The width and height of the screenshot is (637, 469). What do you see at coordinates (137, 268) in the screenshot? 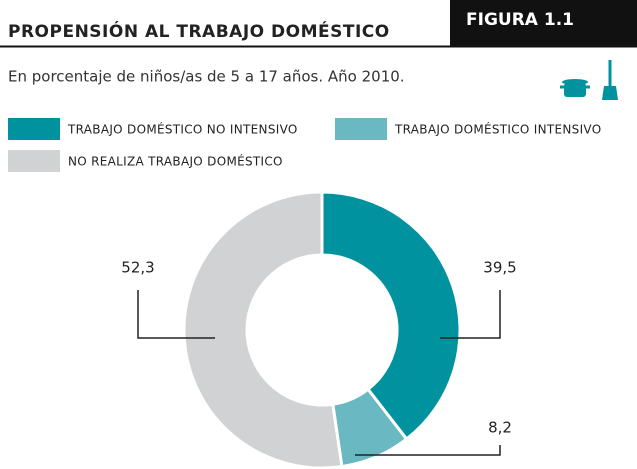
I see `value-label: 52,3` at bounding box center [137, 268].